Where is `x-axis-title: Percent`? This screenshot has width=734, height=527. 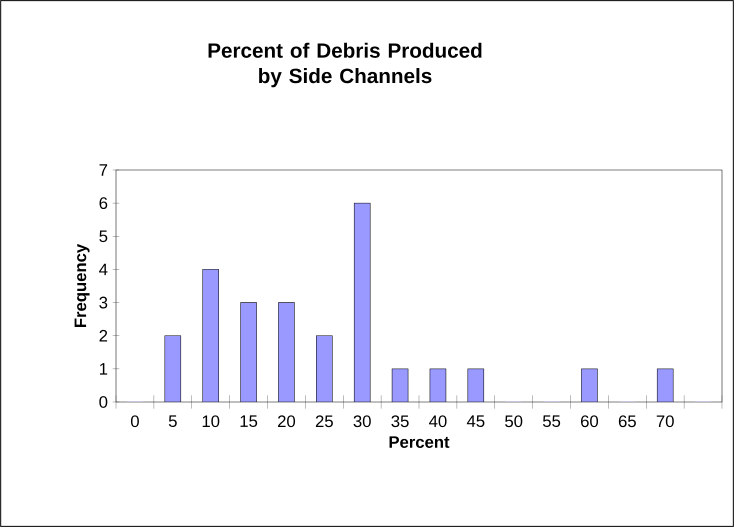
x-axis-title: Percent is located at coordinates (420, 442).